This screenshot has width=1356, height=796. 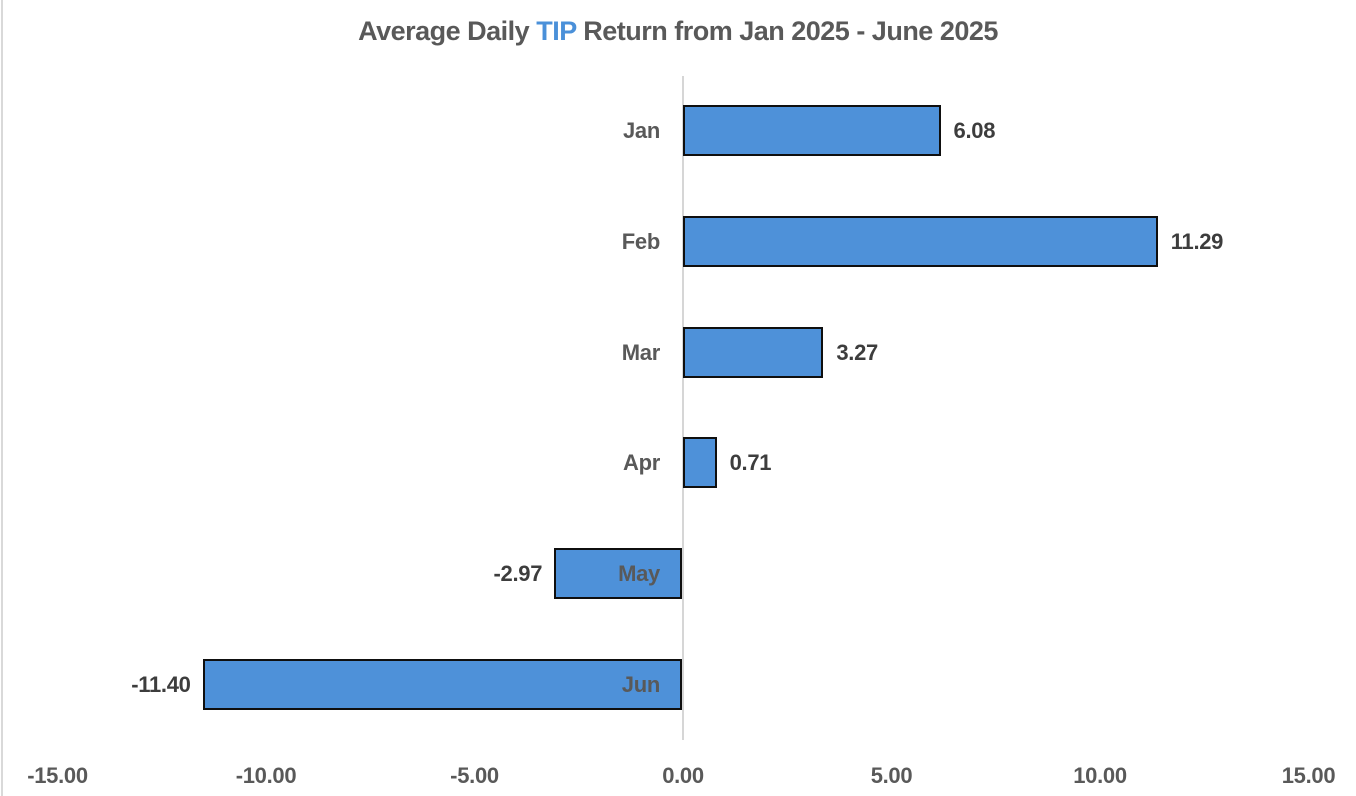 What do you see at coordinates (750, 463) in the screenshot?
I see `value-label-apr: 0.71` at bounding box center [750, 463].